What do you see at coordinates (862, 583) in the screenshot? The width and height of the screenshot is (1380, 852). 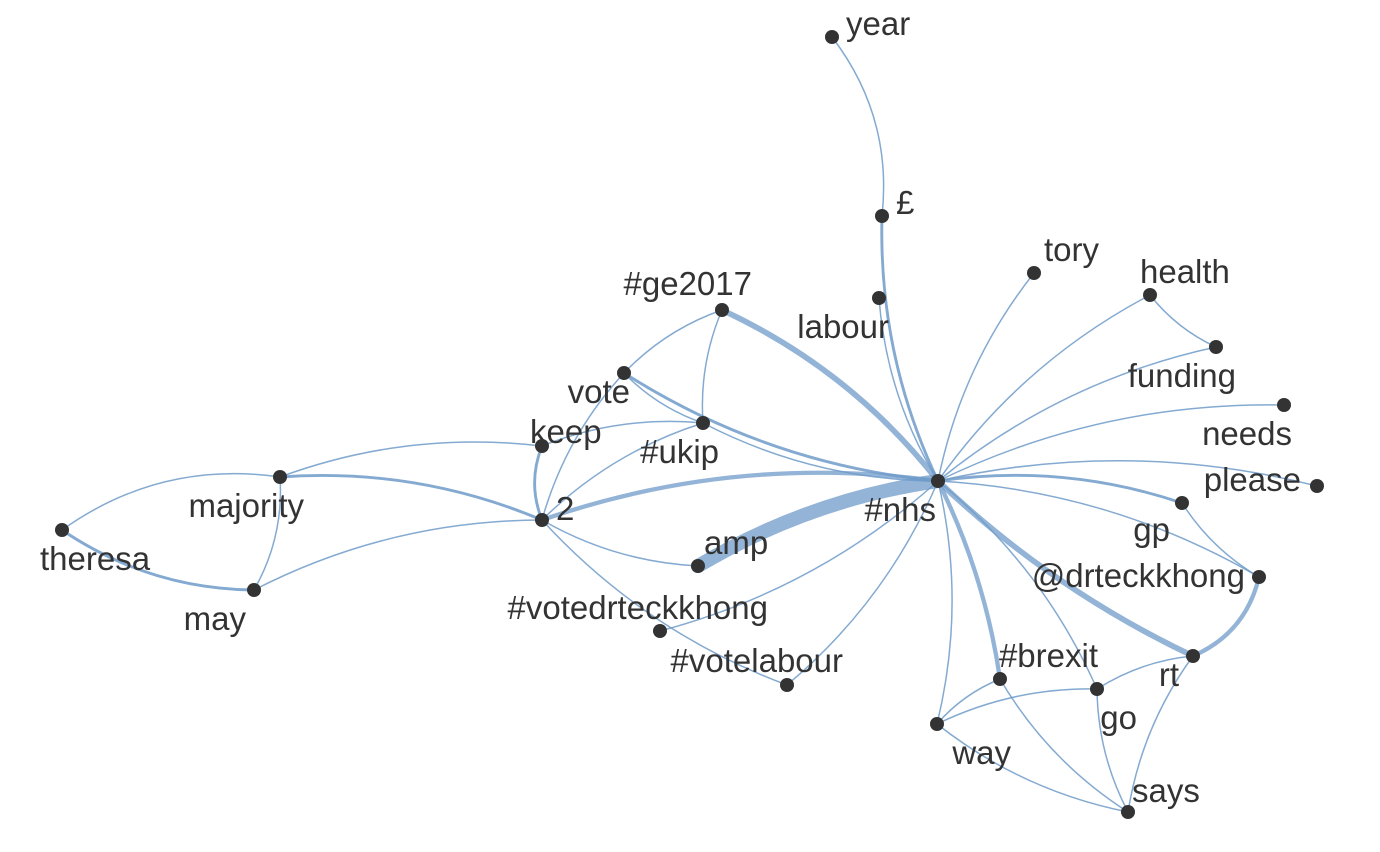 I see `edge-votelabour-nhs` at bounding box center [862, 583].